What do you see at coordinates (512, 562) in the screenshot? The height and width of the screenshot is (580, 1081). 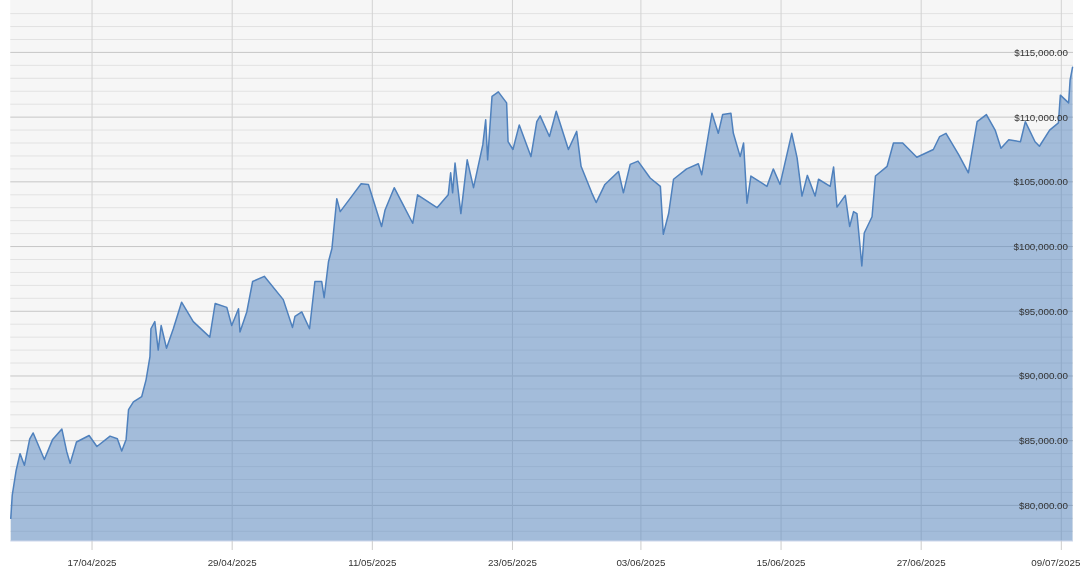 I see `x-tick-label: 23/05/2025` at bounding box center [512, 562].